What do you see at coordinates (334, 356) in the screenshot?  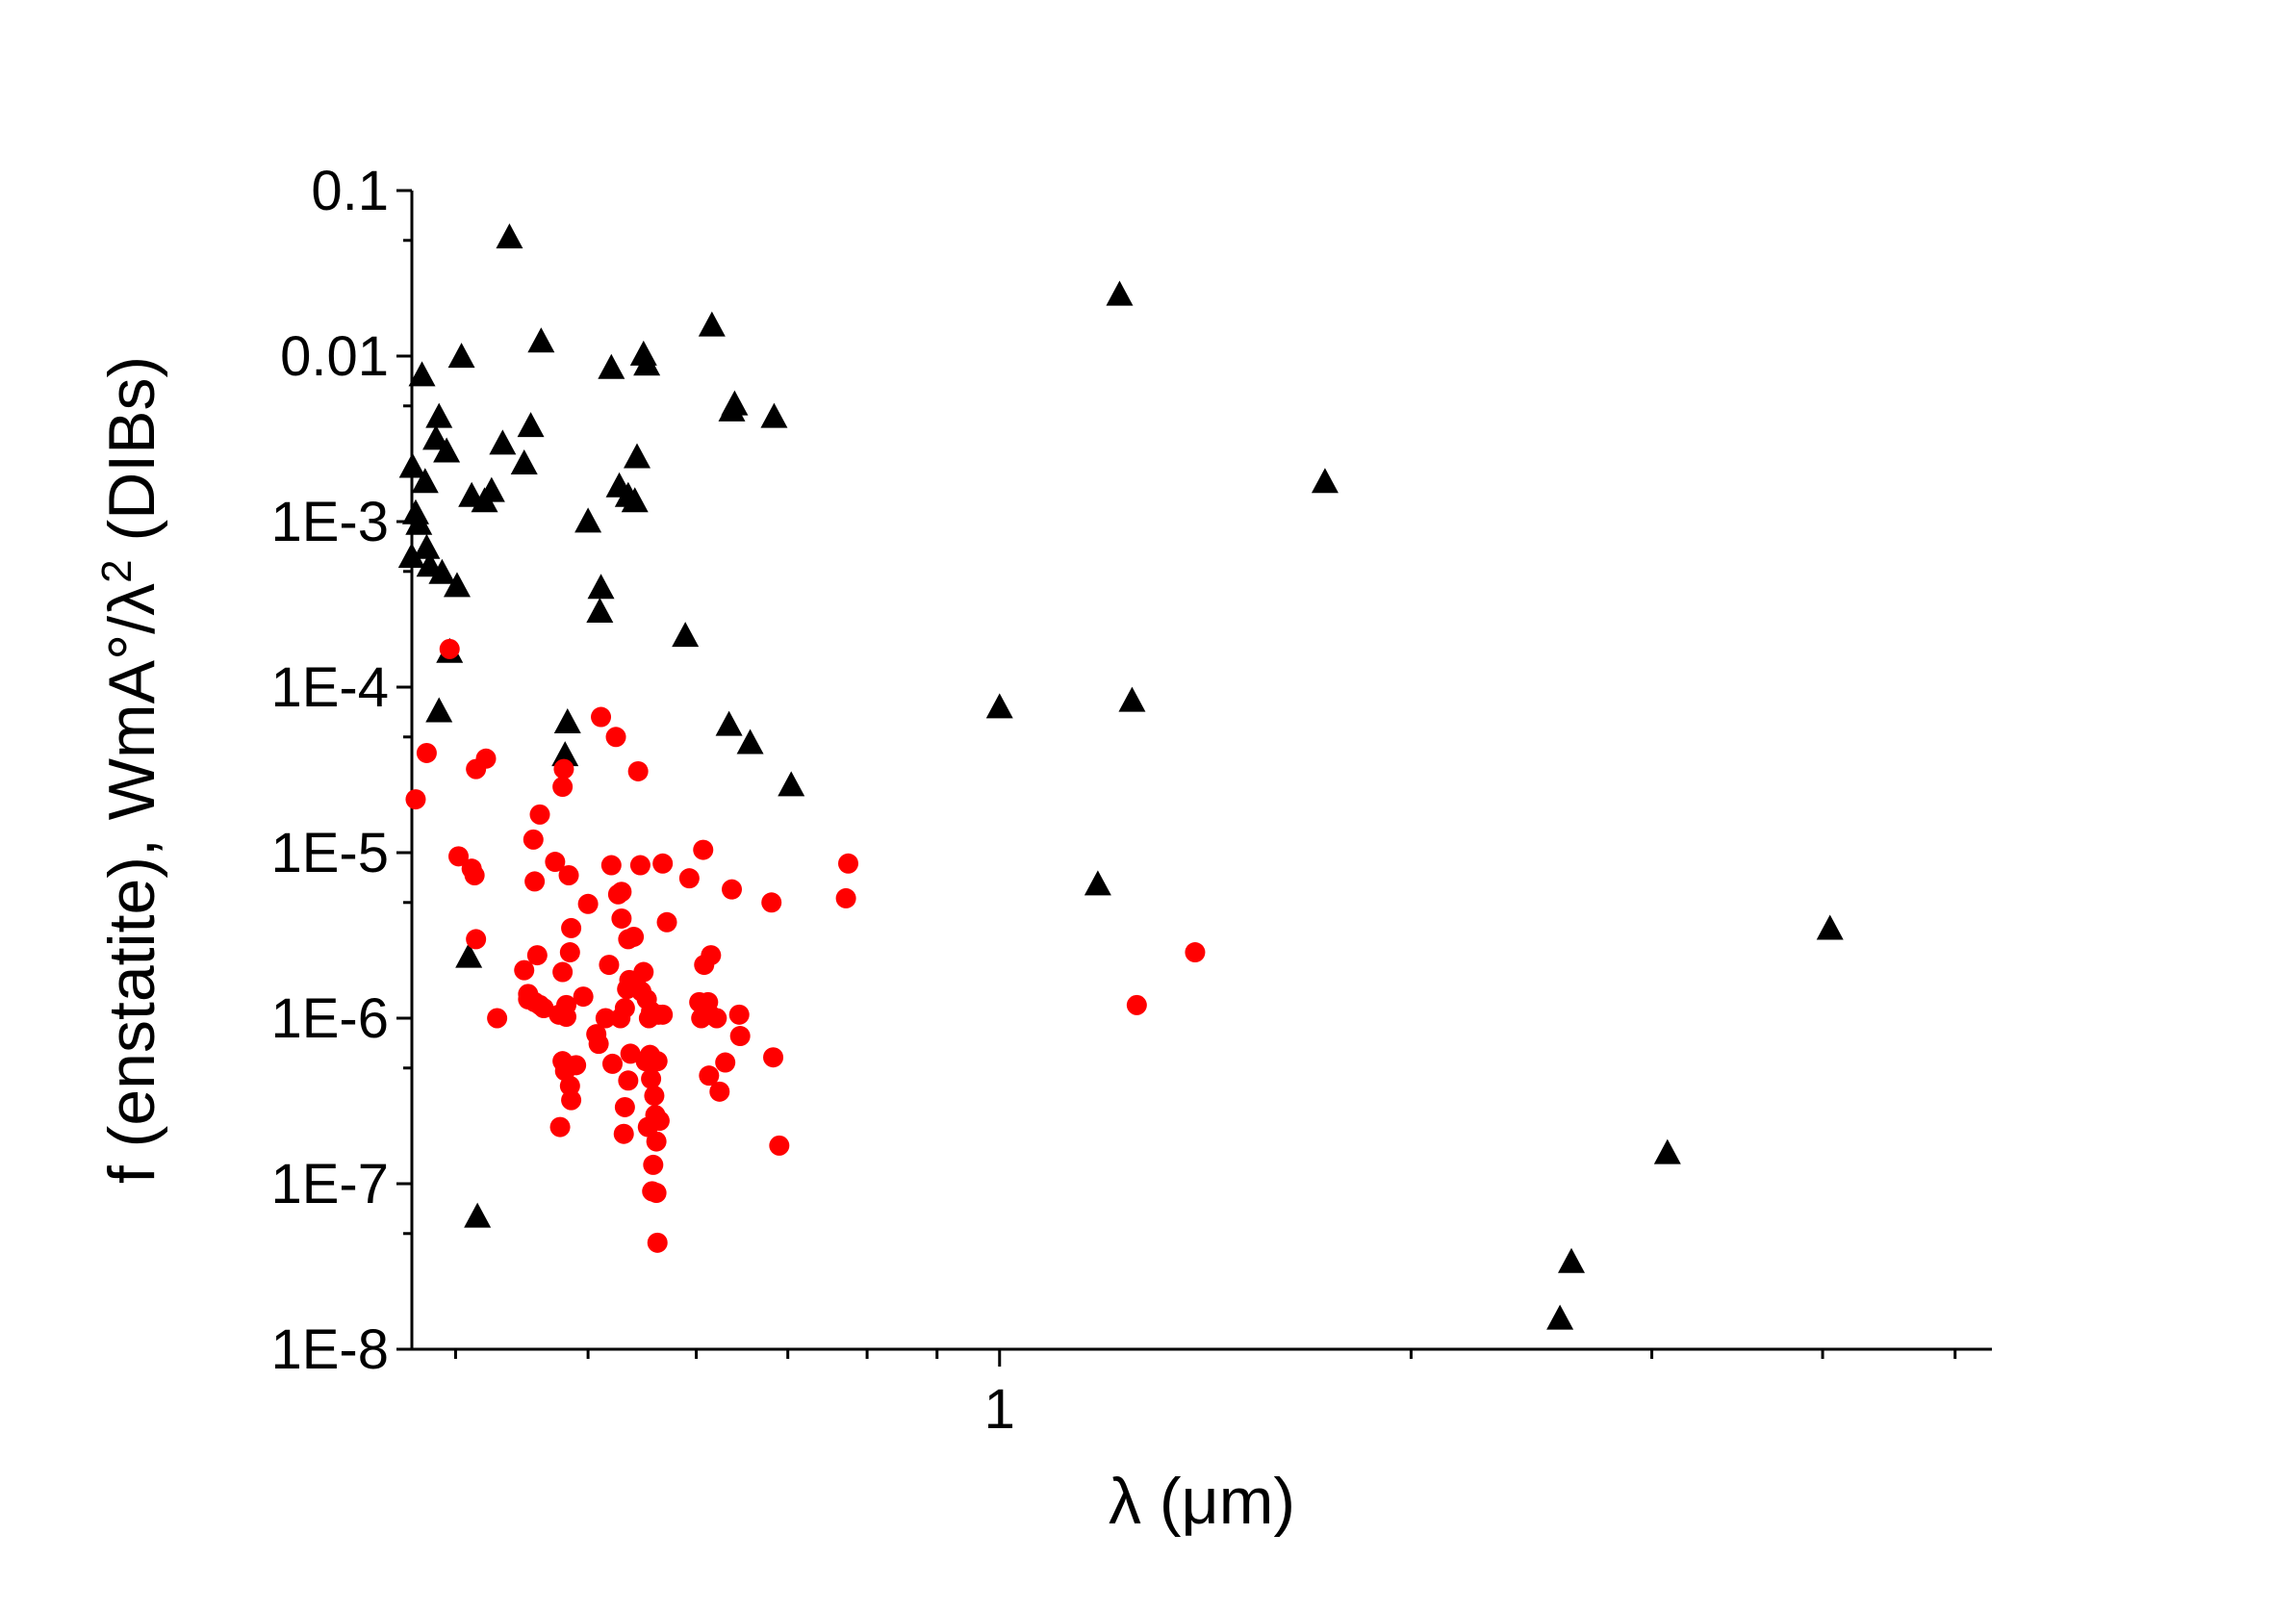 I see `y-tick-label: 0.01` at bounding box center [334, 356].